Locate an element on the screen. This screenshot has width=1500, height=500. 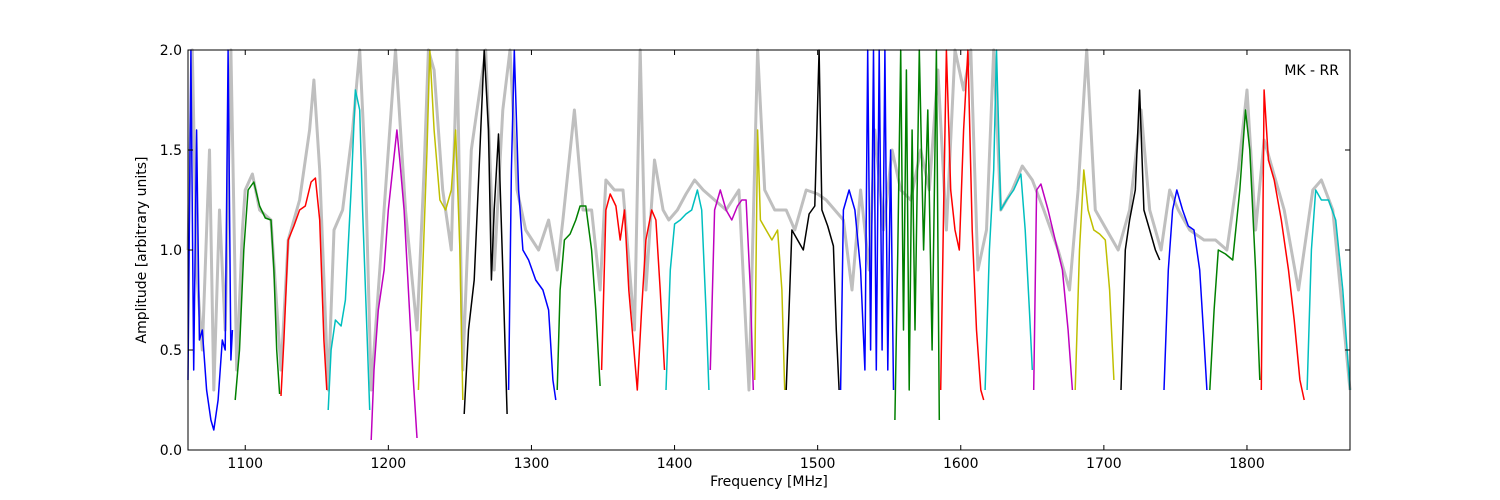
y-tick-label: 1.5 is located at coordinates (171, 151).